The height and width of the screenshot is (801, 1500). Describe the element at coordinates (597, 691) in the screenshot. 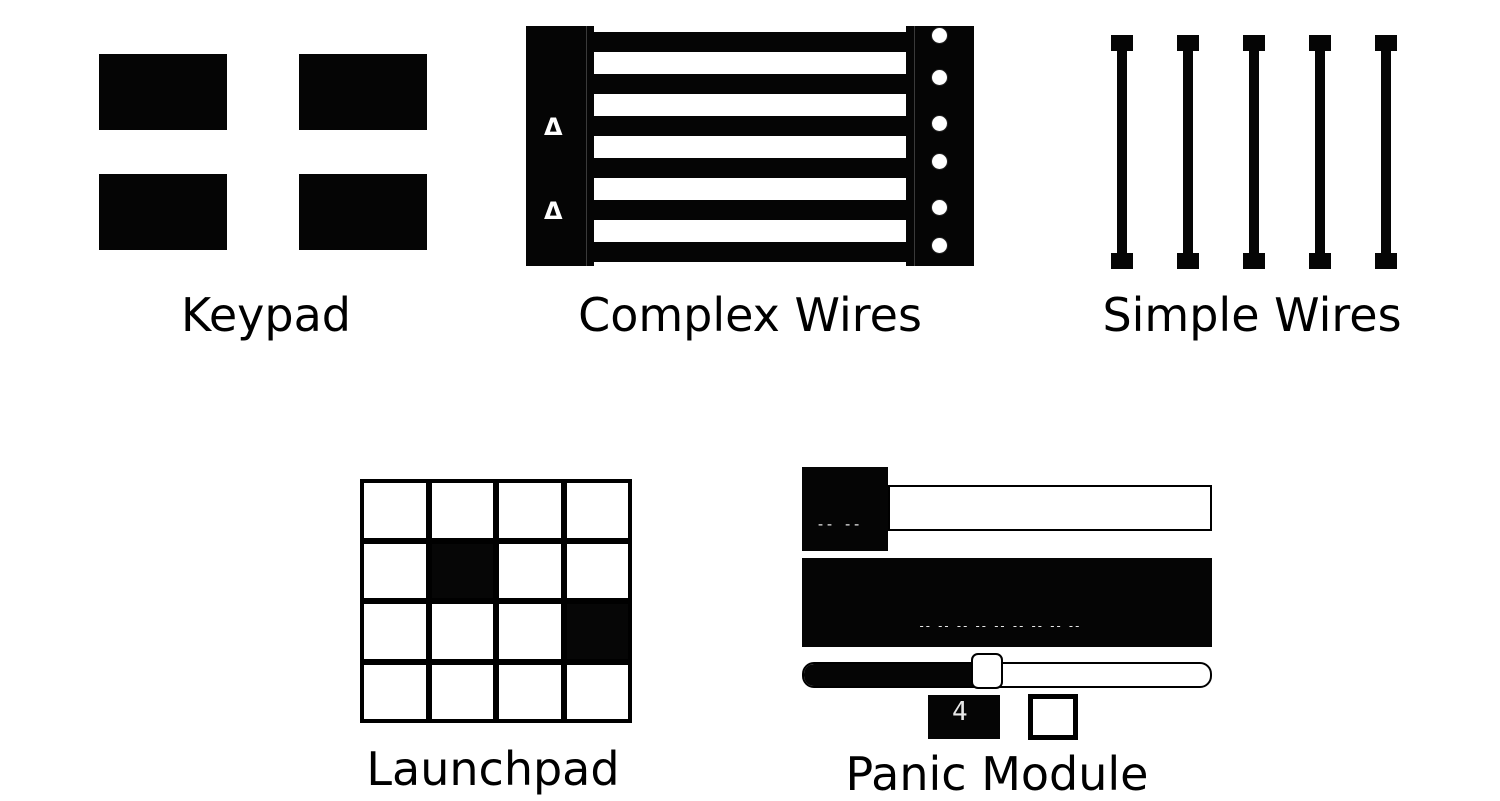

I see `launchpad-cell-r4-c4` at that location.